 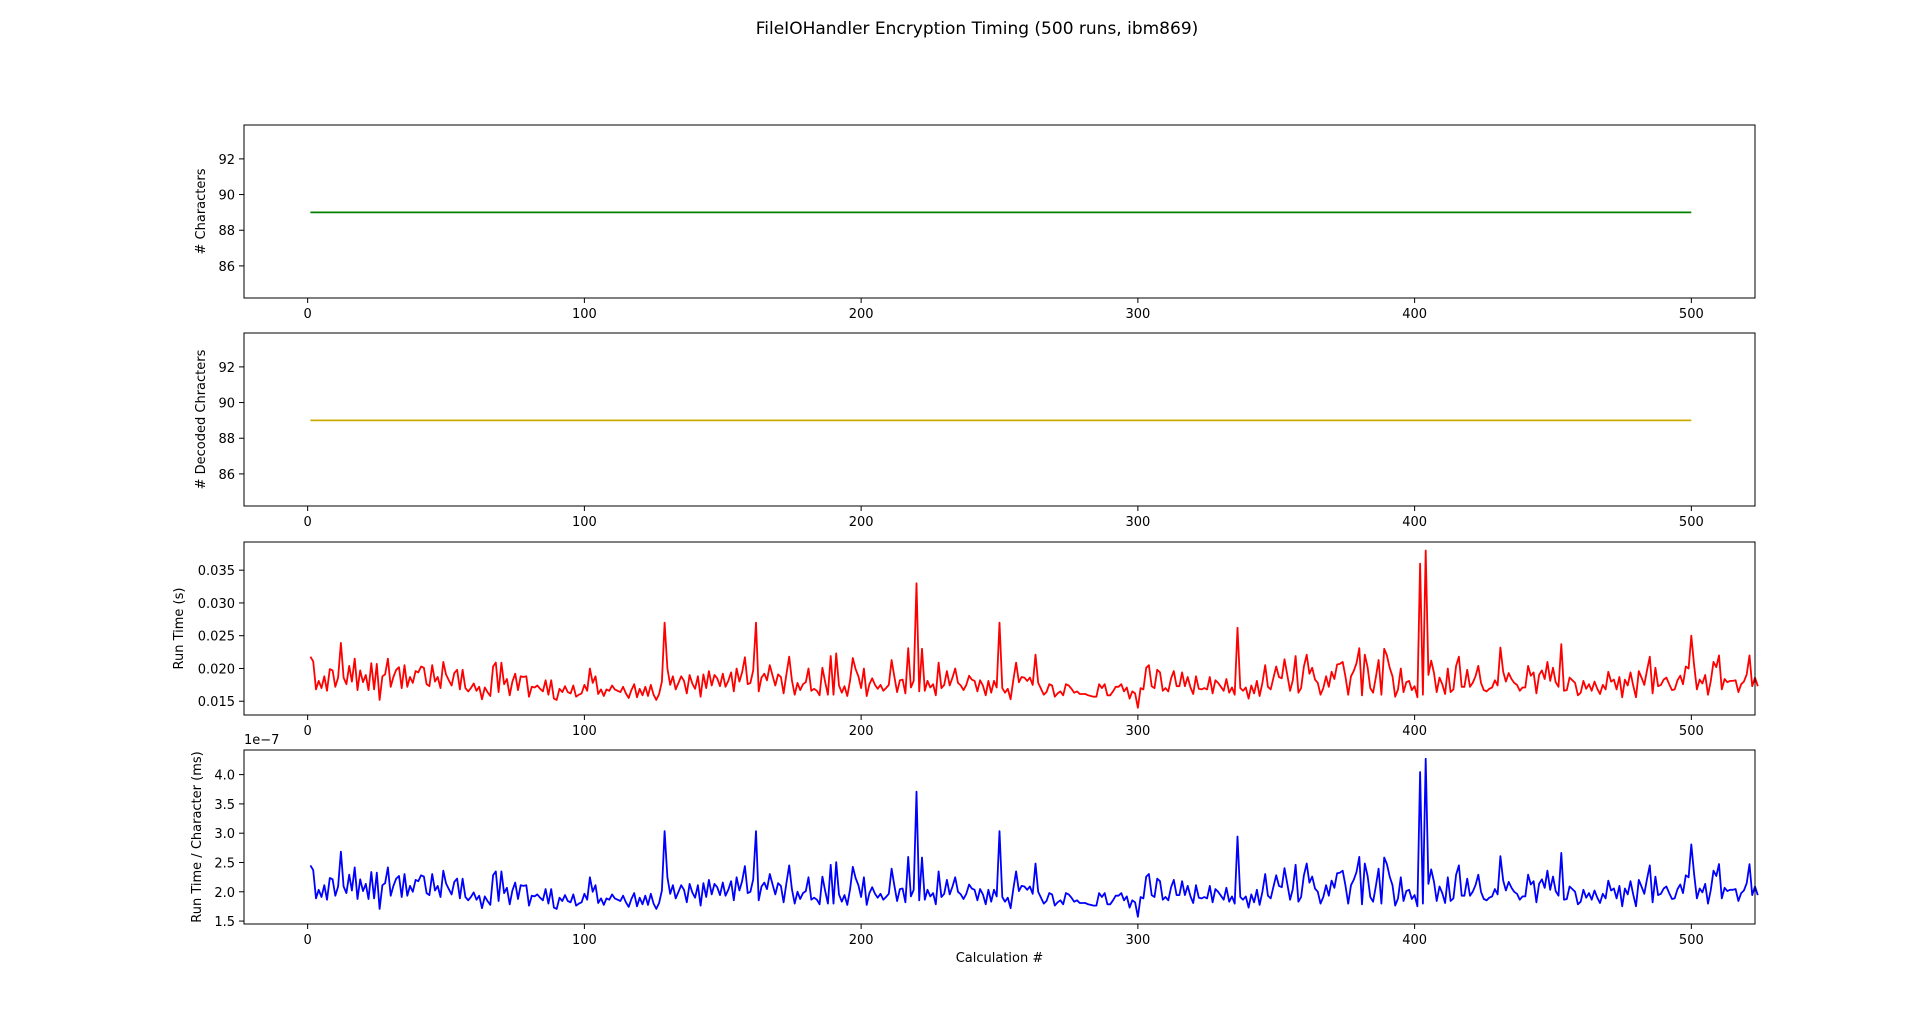 I want to click on y-axis-label: Run Time / Character (ms), so click(x=197, y=836).